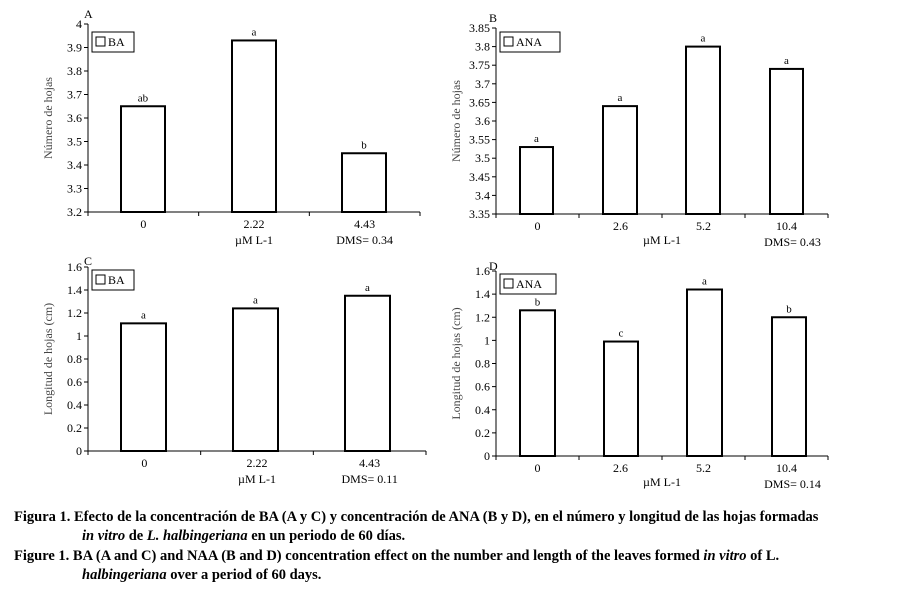  I want to click on bar-letter-a: ab, so click(143, 98).